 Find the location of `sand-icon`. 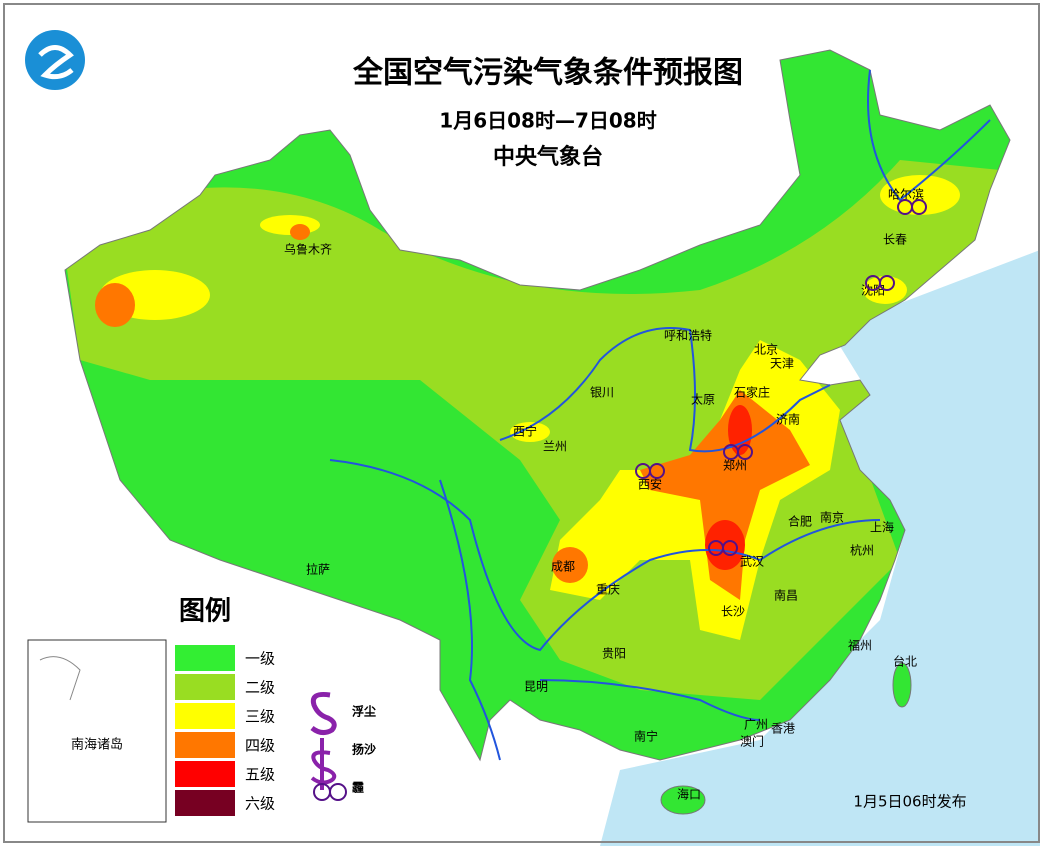

sand-icon is located at coordinates (323, 764).